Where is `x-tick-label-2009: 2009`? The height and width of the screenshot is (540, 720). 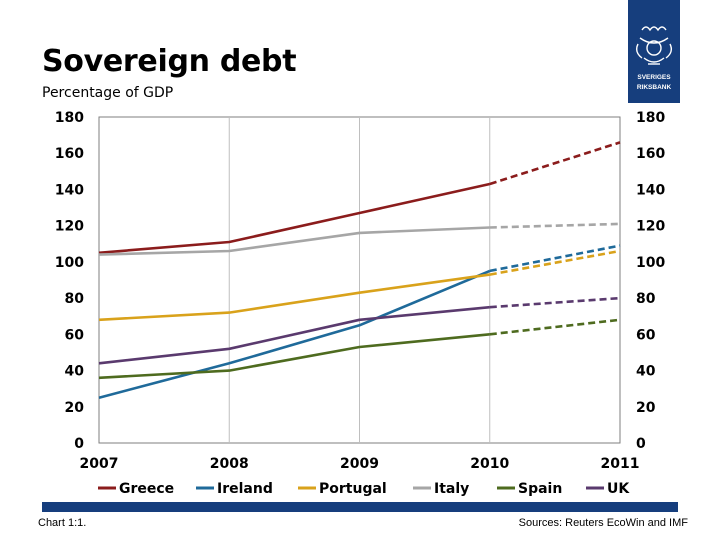
x-tick-label-2009: 2009 is located at coordinates (359, 464).